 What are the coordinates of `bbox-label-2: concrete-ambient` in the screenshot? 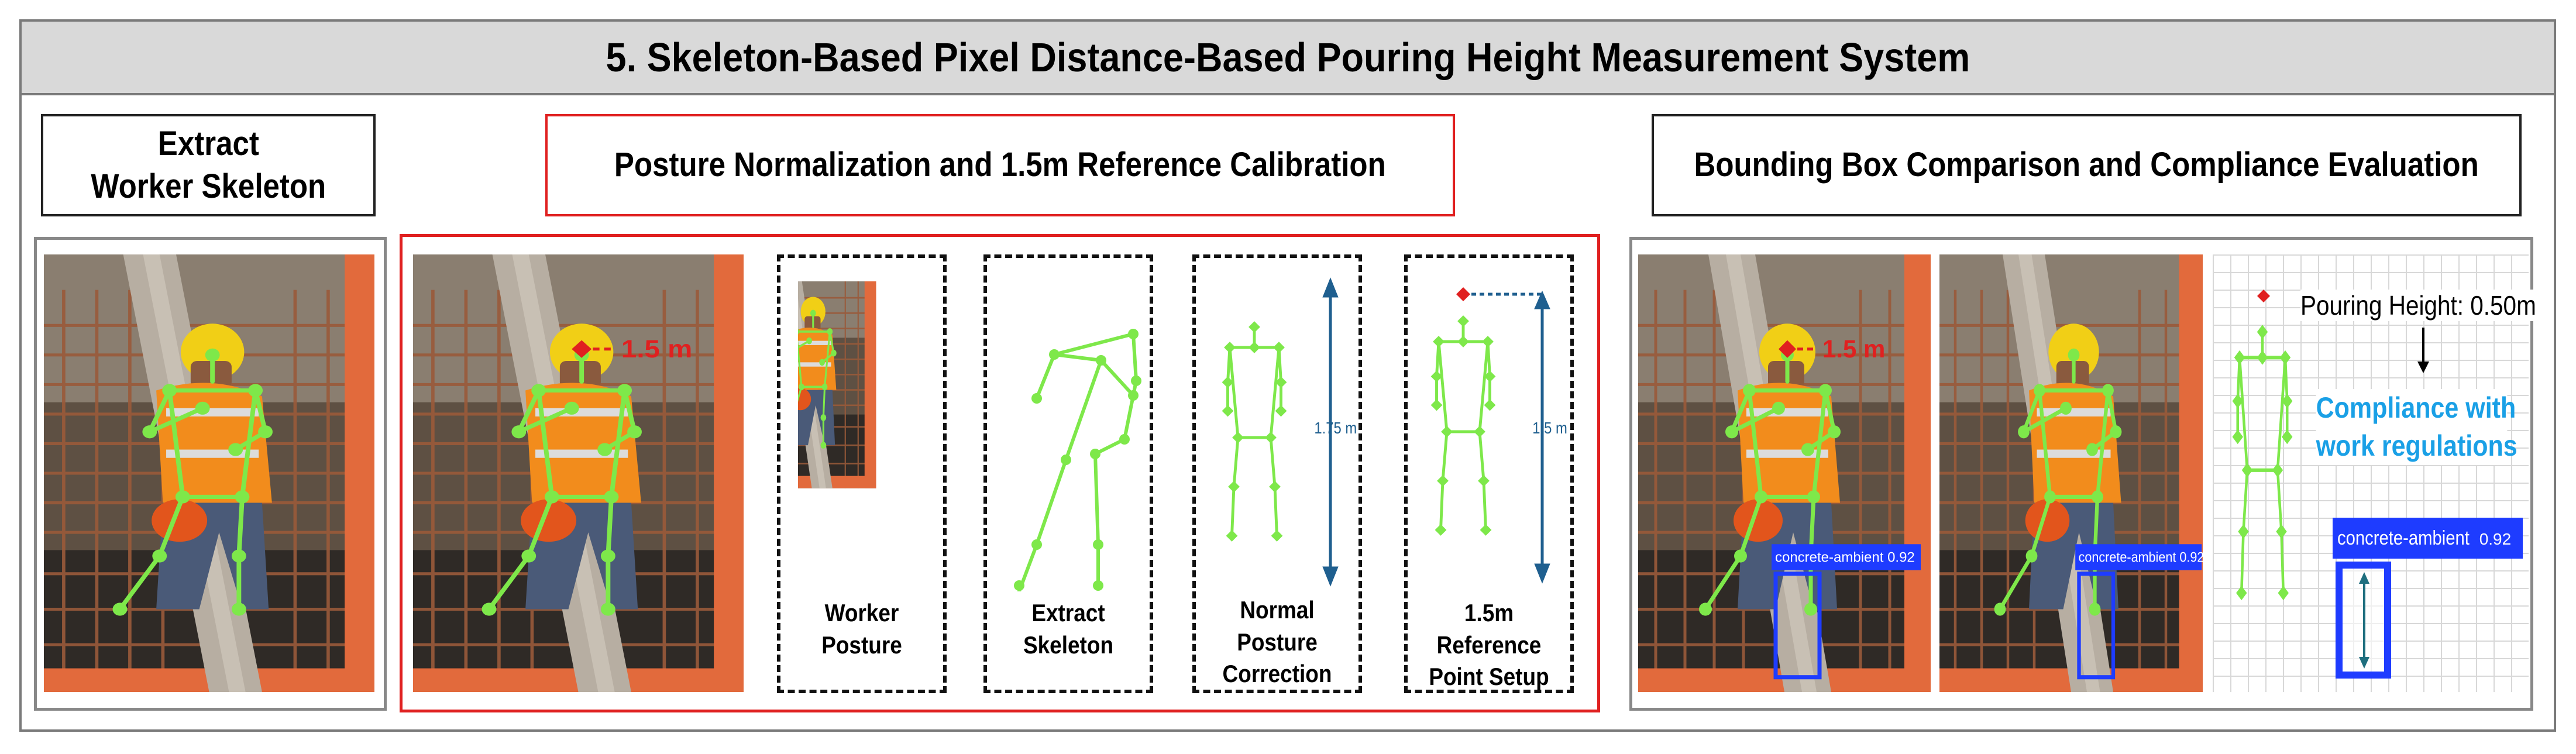 It's located at (2127, 556).